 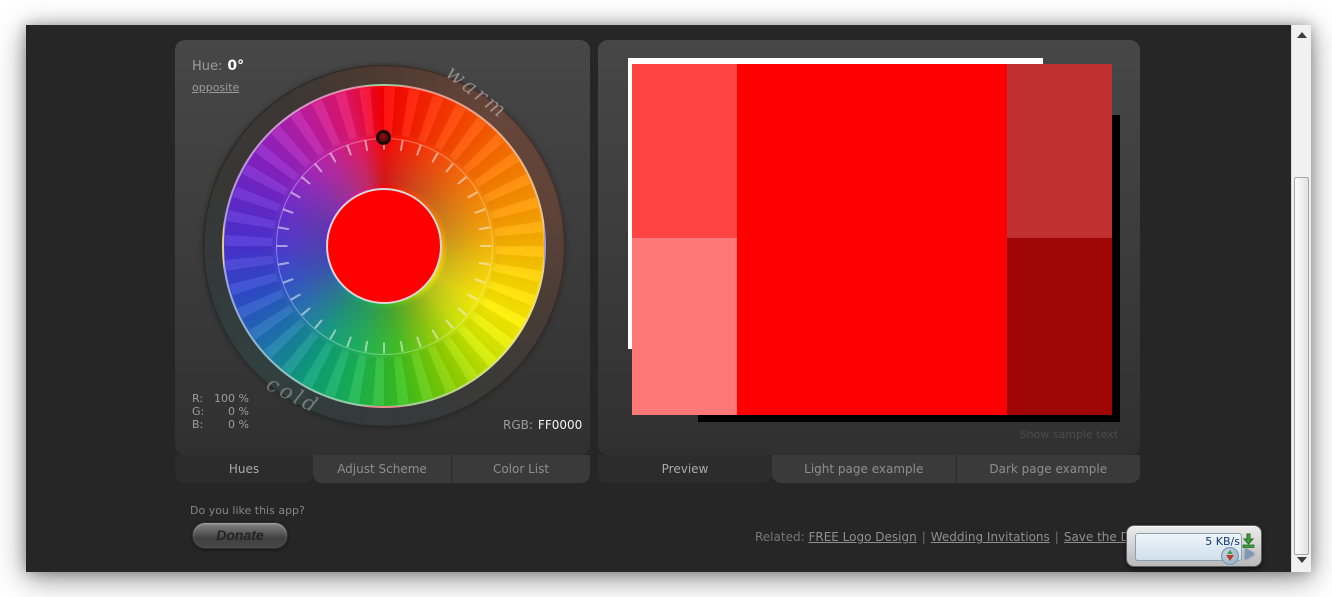 I want to click on rgb-label: RGB:, so click(x=518, y=425).